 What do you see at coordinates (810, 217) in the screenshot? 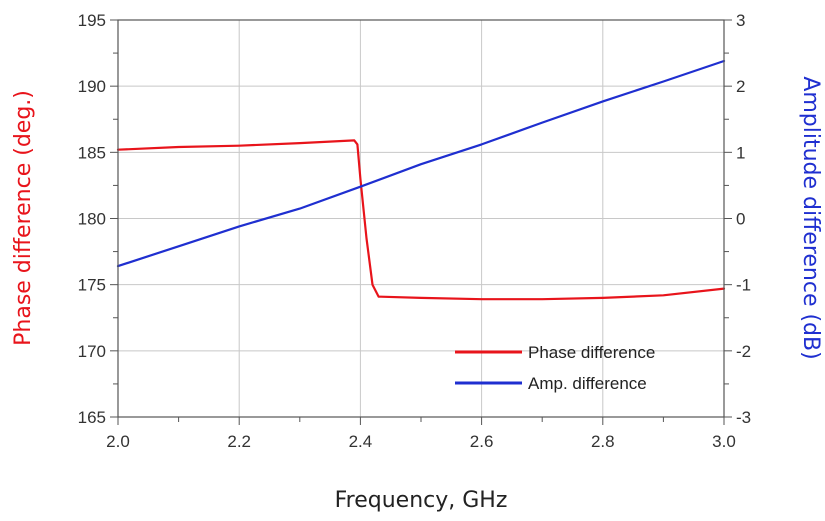
I see `right-y-axis-title: Amplitude difference (dB)` at bounding box center [810, 217].